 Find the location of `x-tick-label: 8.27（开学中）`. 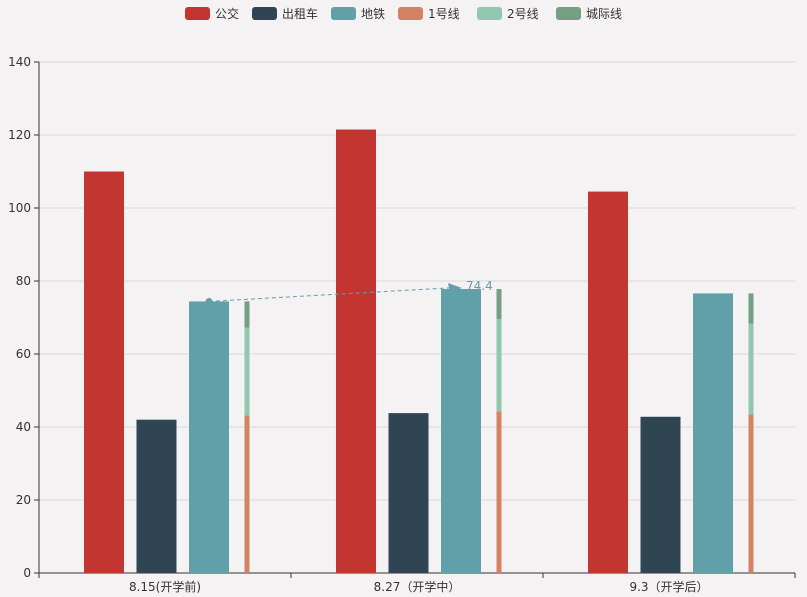

x-tick-label: 8.27（开学中） is located at coordinates (417, 586).